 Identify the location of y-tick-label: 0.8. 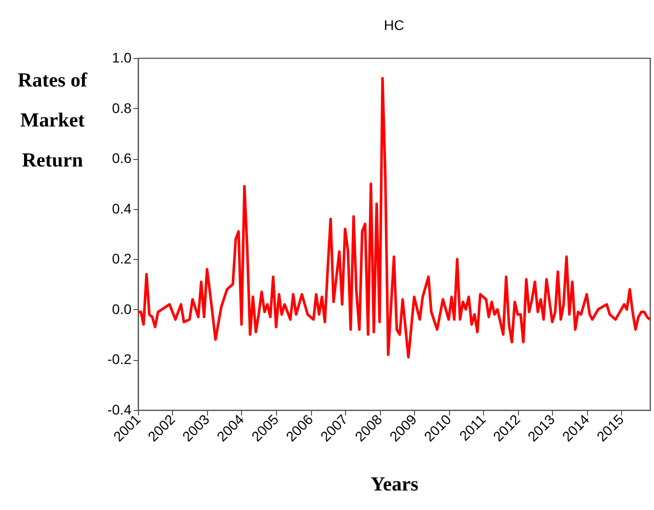
(122, 108).